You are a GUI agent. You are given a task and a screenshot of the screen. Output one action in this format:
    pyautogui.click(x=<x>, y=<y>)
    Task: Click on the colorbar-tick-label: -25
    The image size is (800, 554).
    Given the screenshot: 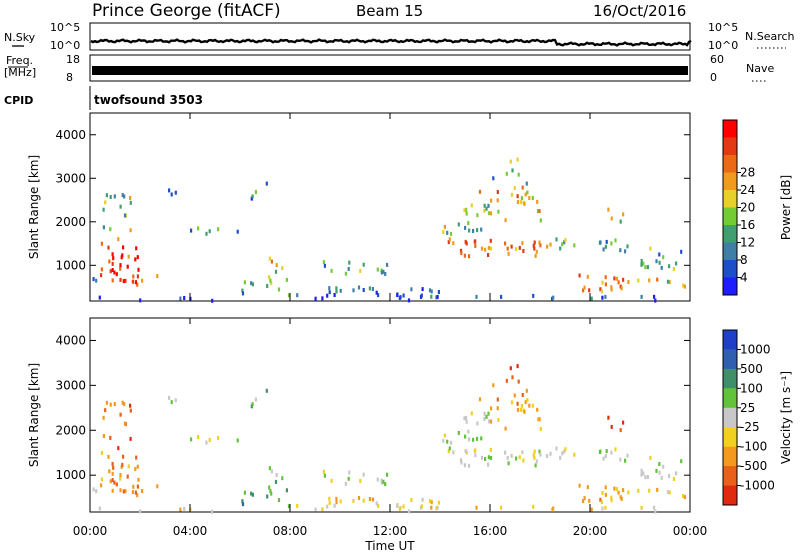 What is the action you would take?
    pyautogui.click(x=750, y=427)
    